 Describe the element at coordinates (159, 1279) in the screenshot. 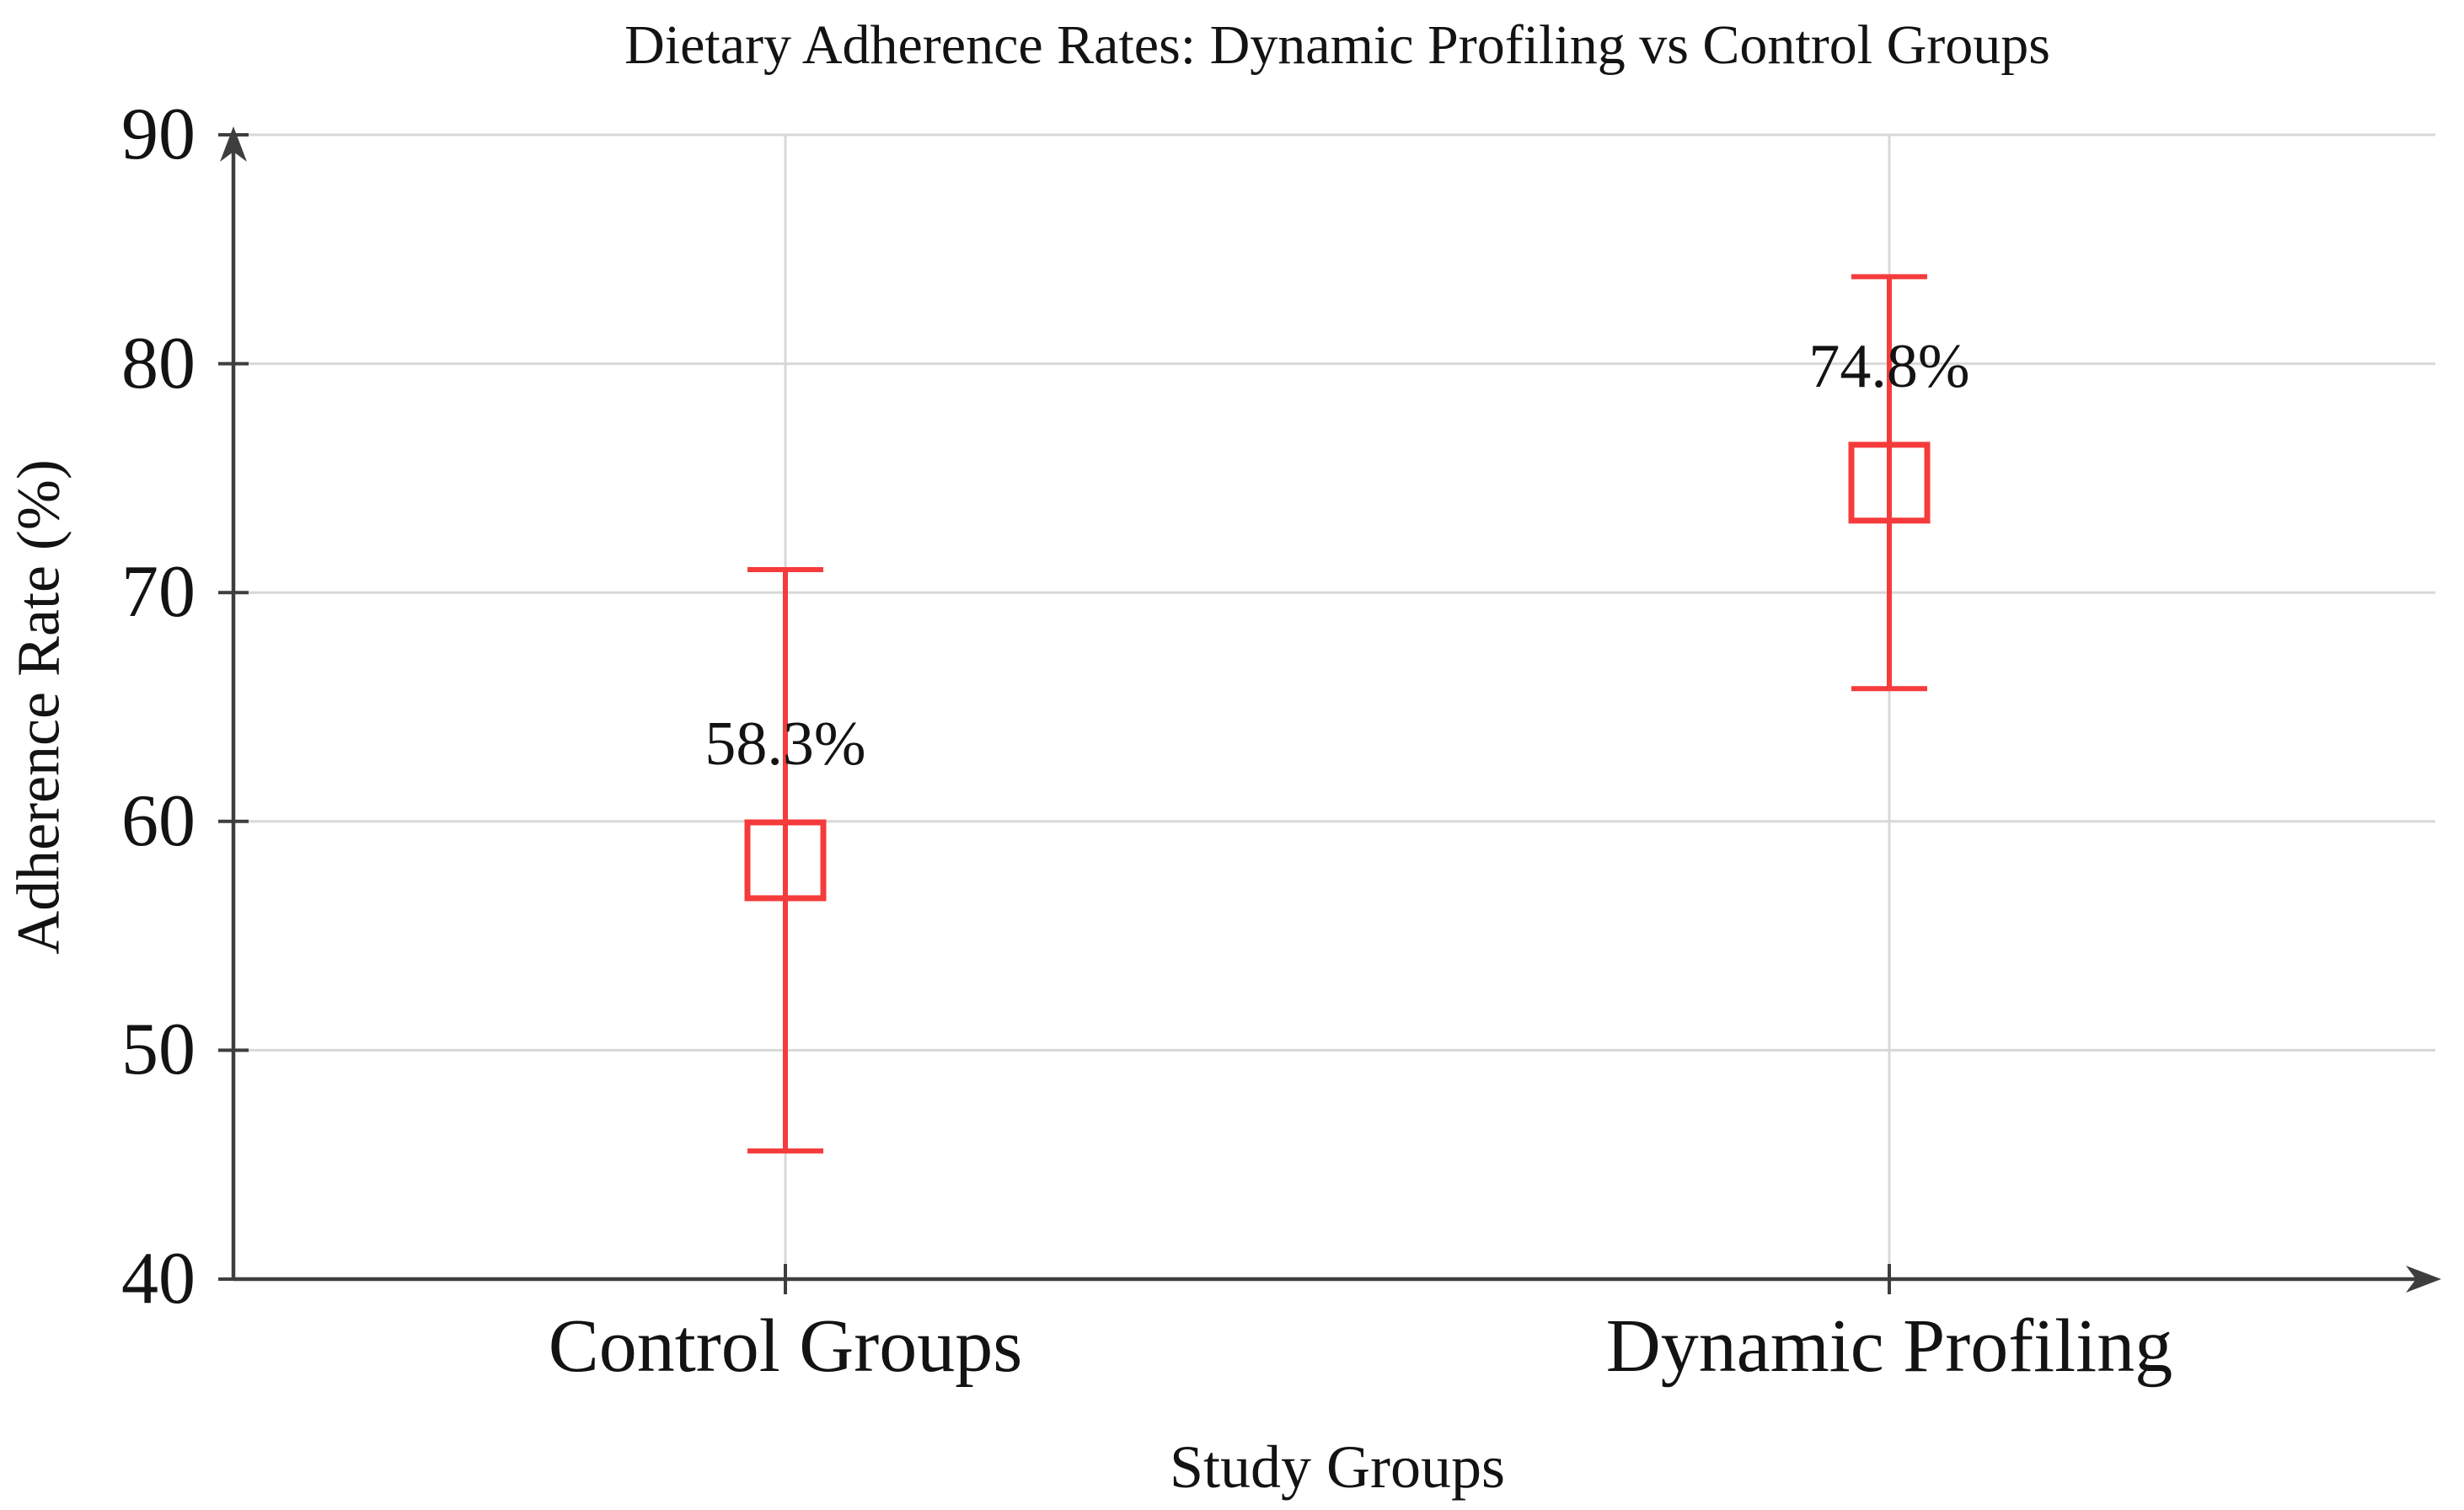

I see `y-tick-label: 40` at that location.